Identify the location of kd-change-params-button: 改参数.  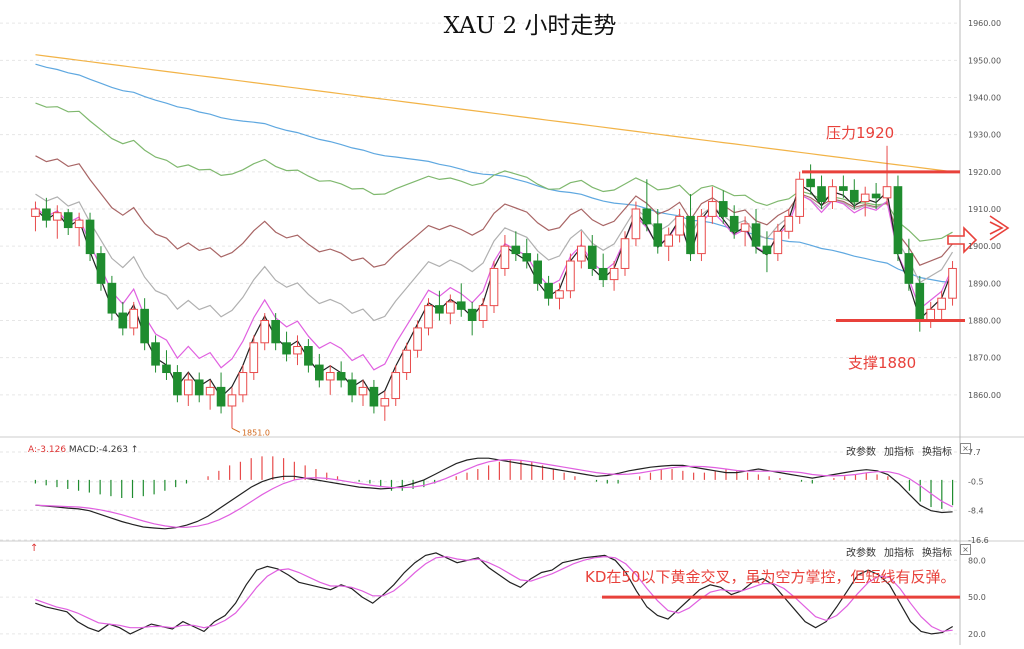
(861, 553).